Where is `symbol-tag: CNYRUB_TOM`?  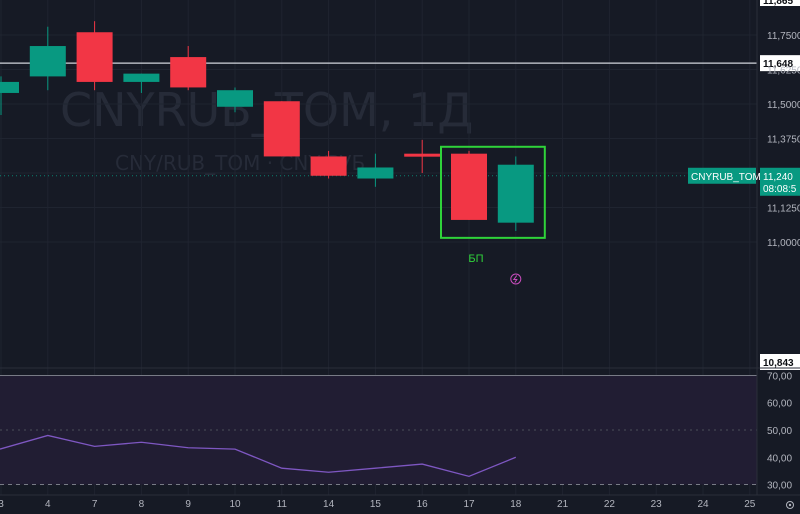
symbol-tag: CNYRUB_TOM is located at coordinates (726, 177).